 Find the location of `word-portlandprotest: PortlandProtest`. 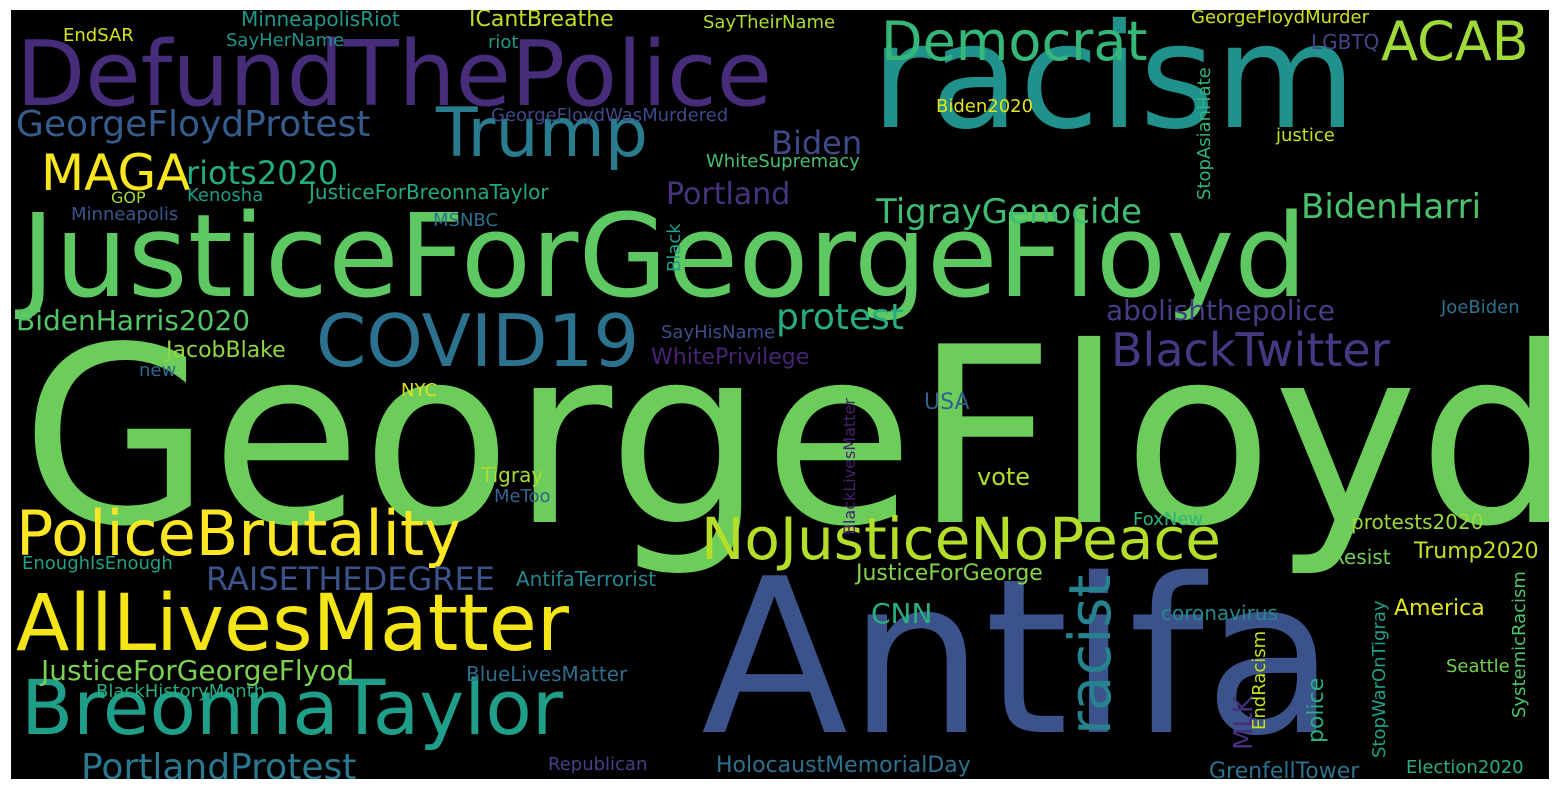

word-portlandprotest: PortlandProtest is located at coordinates (219, 763).